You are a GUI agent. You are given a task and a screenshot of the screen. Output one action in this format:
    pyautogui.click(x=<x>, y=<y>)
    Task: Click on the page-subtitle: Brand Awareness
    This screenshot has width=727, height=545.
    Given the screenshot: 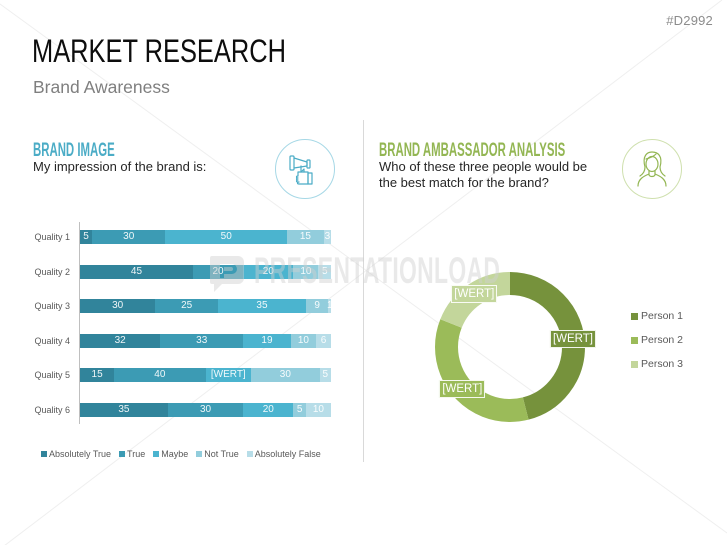 What is the action you would take?
    pyautogui.click(x=101, y=87)
    